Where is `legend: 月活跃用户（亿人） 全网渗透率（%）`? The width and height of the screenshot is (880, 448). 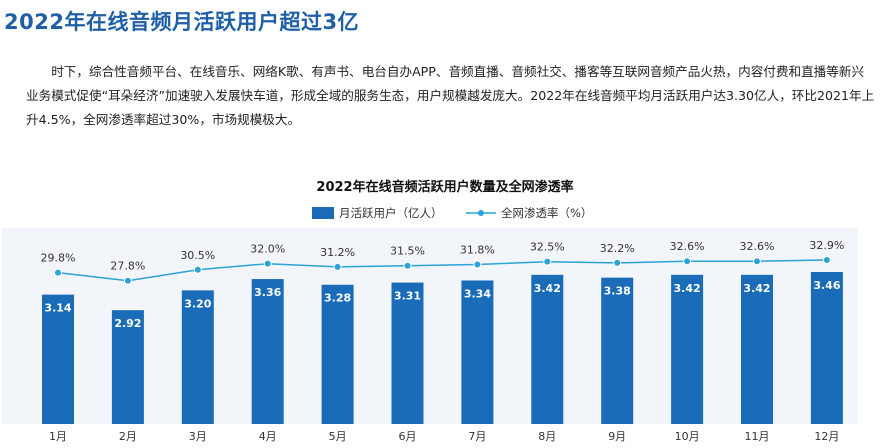 legend: 月活跃用户（亿人） 全网渗透率（%） is located at coordinates (452, 213).